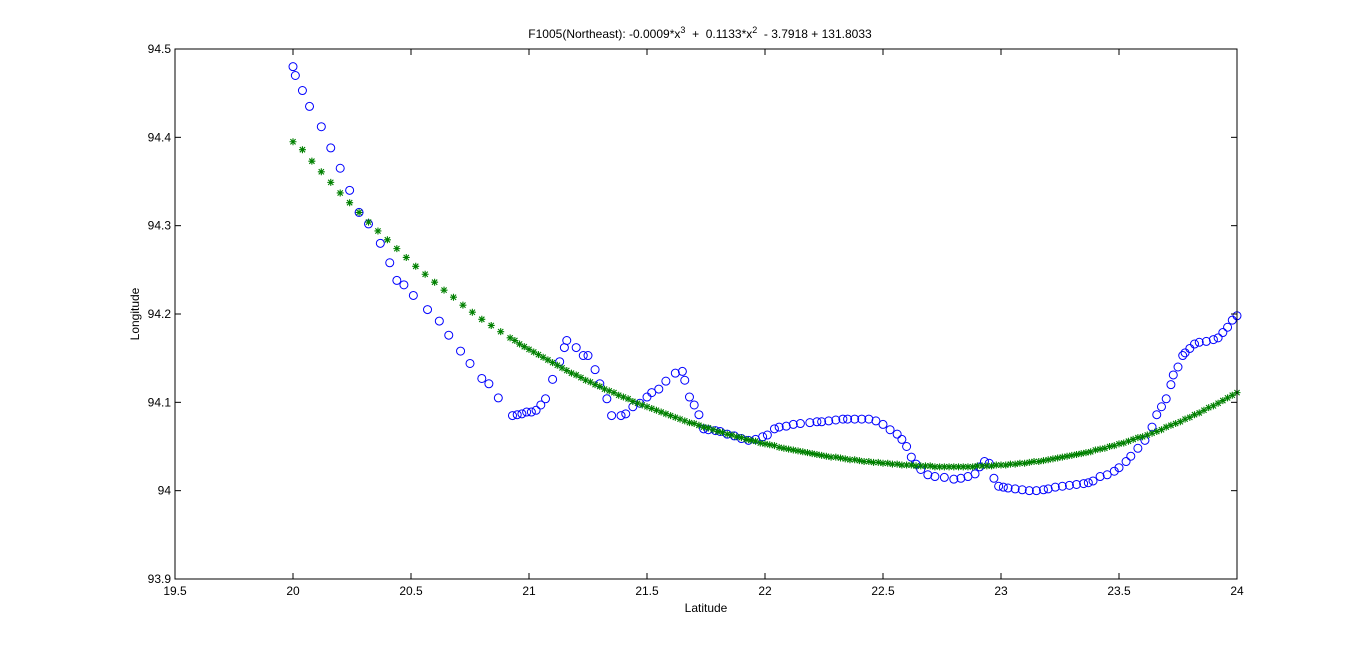  I want to click on x-tick-label: 20.5, so click(411, 591).